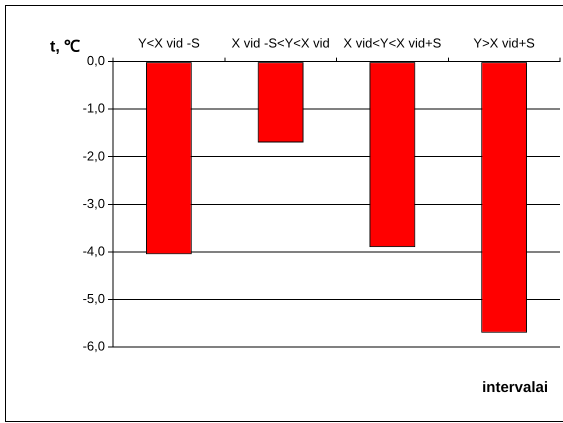 The image size is (563, 423). I want to click on x-tick-label: X vid<Y<X vid+S, so click(392, 42).